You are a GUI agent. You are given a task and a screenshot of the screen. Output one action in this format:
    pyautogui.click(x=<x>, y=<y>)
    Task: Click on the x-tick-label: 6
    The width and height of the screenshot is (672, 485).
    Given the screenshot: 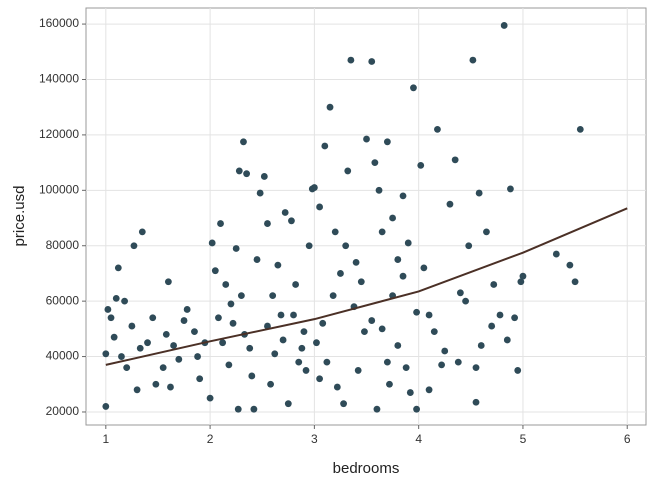 What is the action you would take?
    pyautogui.click(x=627, y=439)
    